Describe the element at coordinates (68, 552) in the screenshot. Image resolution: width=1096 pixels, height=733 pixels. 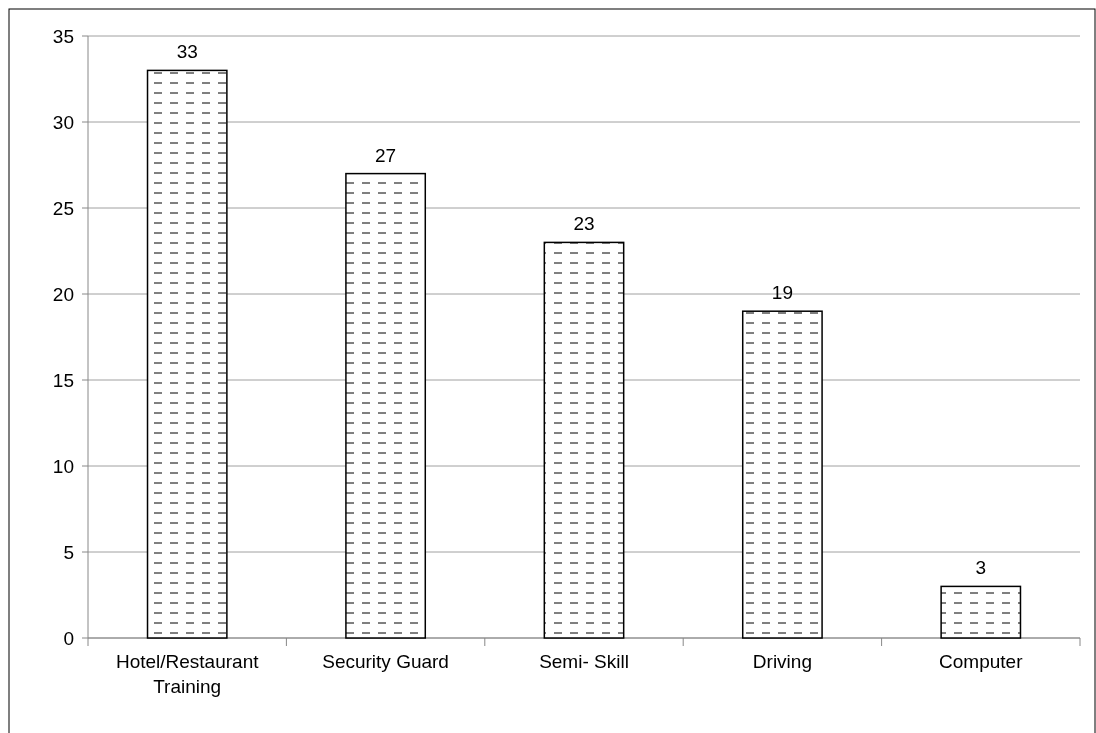
I see `y-tick-label: 5` at that location.